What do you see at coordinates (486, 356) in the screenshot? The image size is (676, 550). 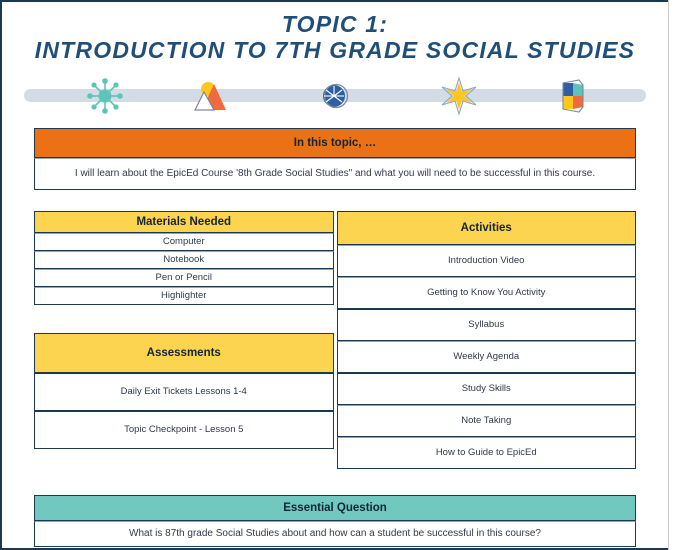 I see `table-row: Weekly Agenda` at bounding box center [486, 356].